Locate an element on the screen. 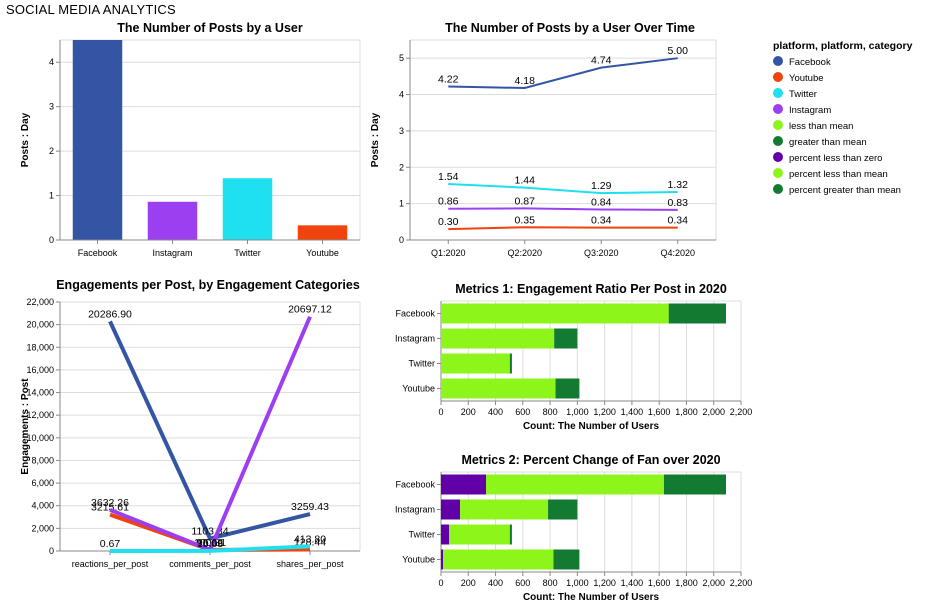 The image size is (925, 610). legend-label: Youtube is located at coordinates (806, 78).